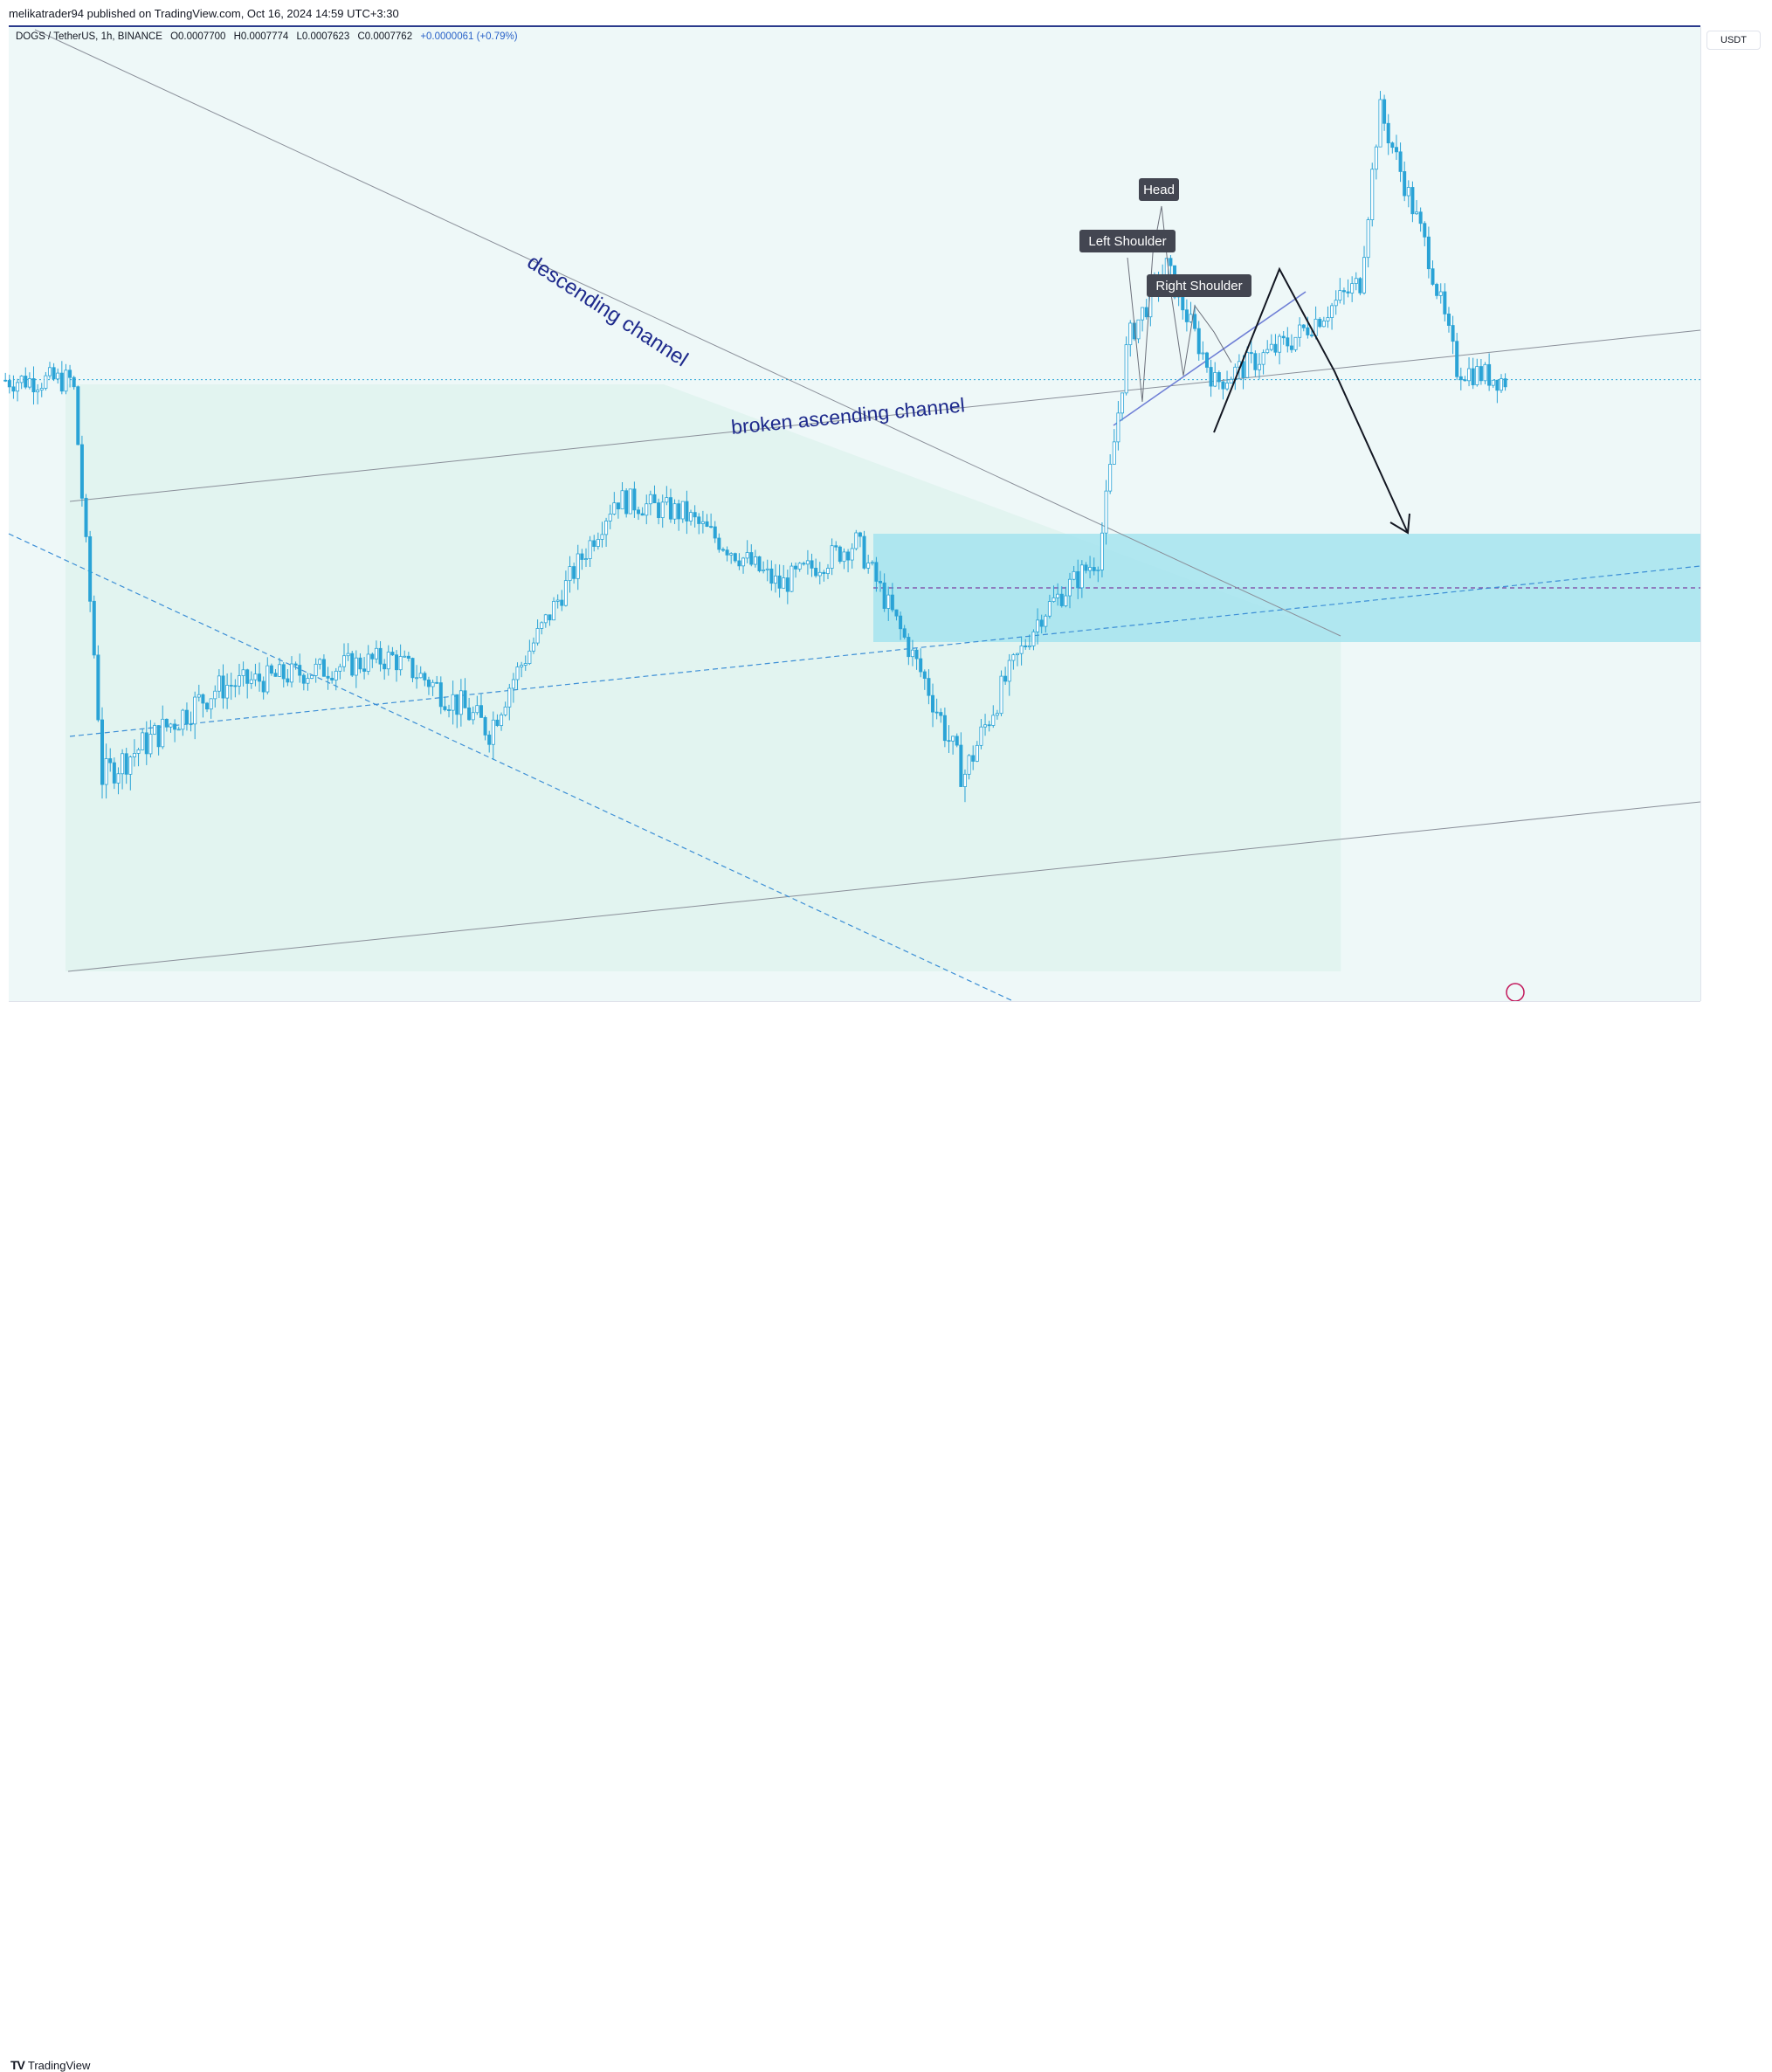 The width and height of the screenshot is (1772, 2072). Describe the element at coordinates (1736, 514) in the screenshot. I see `price-axis` at that location.